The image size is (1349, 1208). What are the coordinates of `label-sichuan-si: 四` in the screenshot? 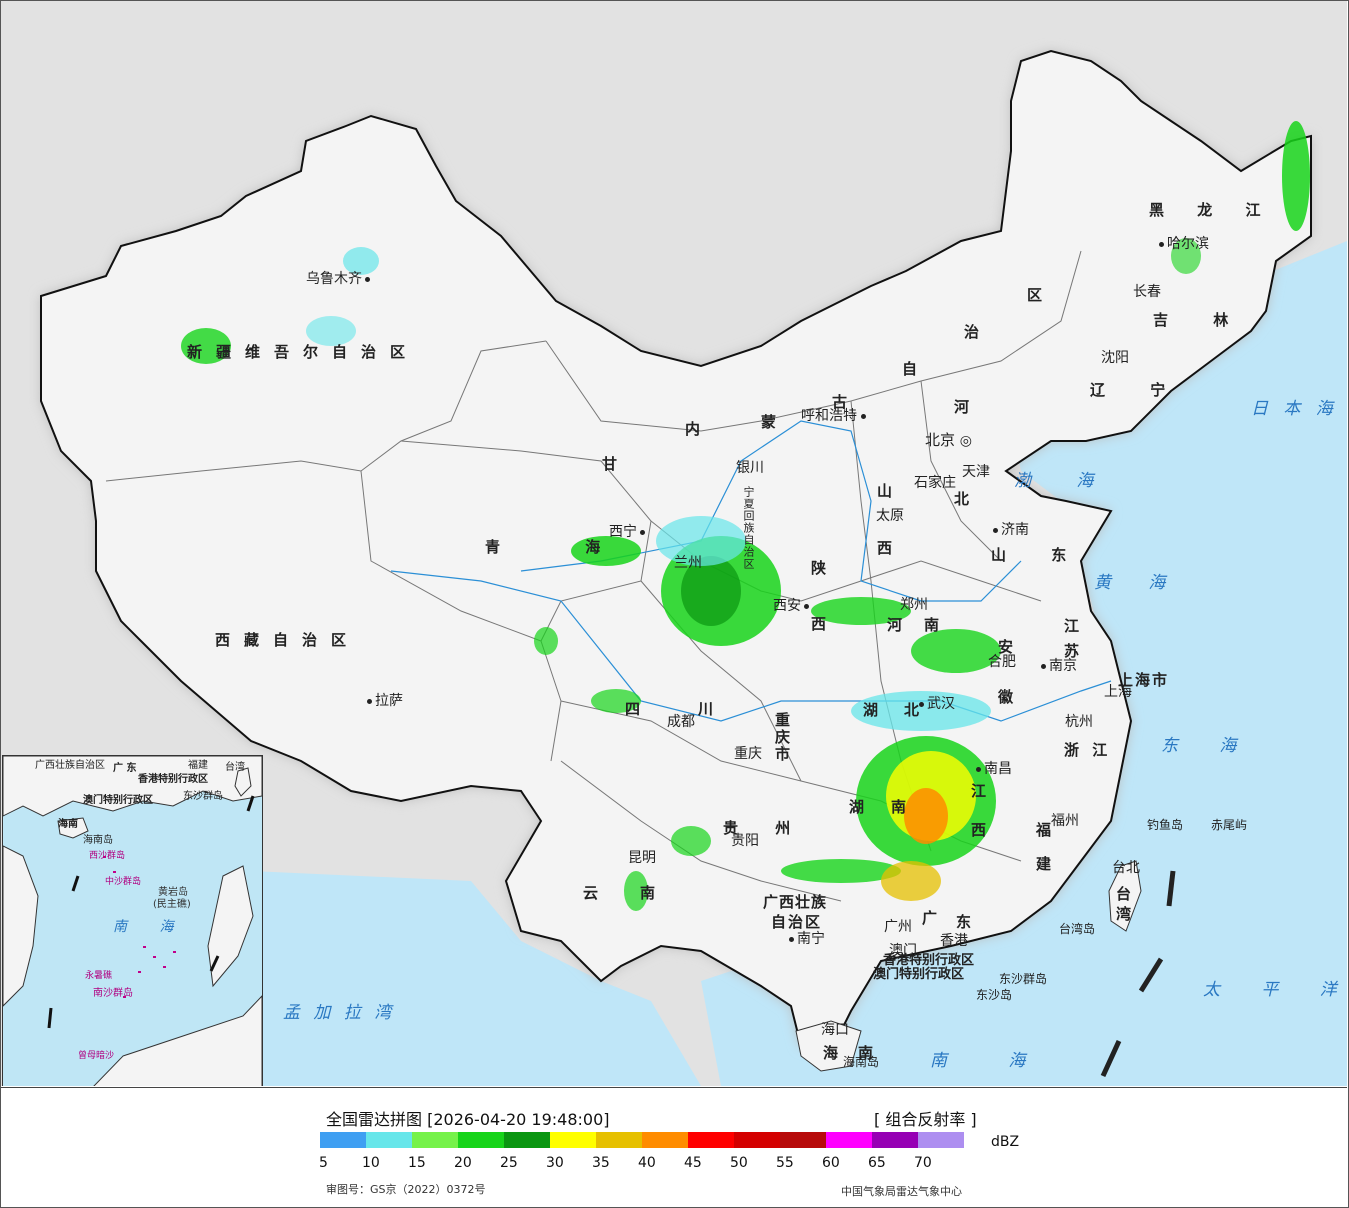 It's located at (640, 709).